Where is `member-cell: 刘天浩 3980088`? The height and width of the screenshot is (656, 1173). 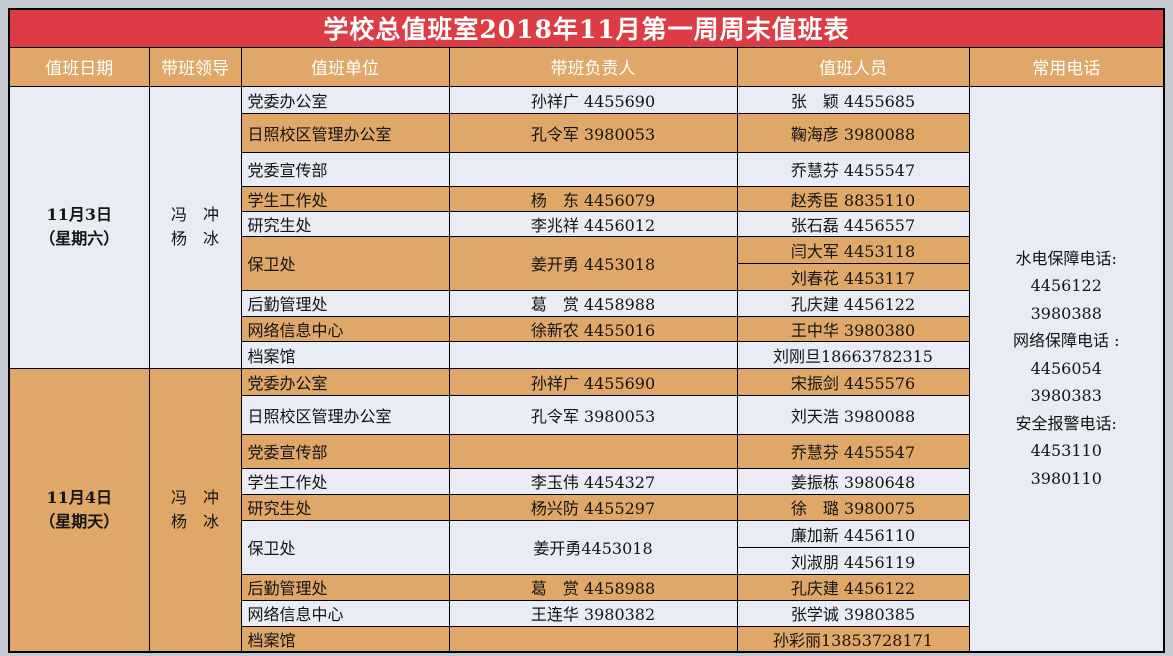
member-cell: 刘天浩 3980088 is located at coordinates (853, 414).